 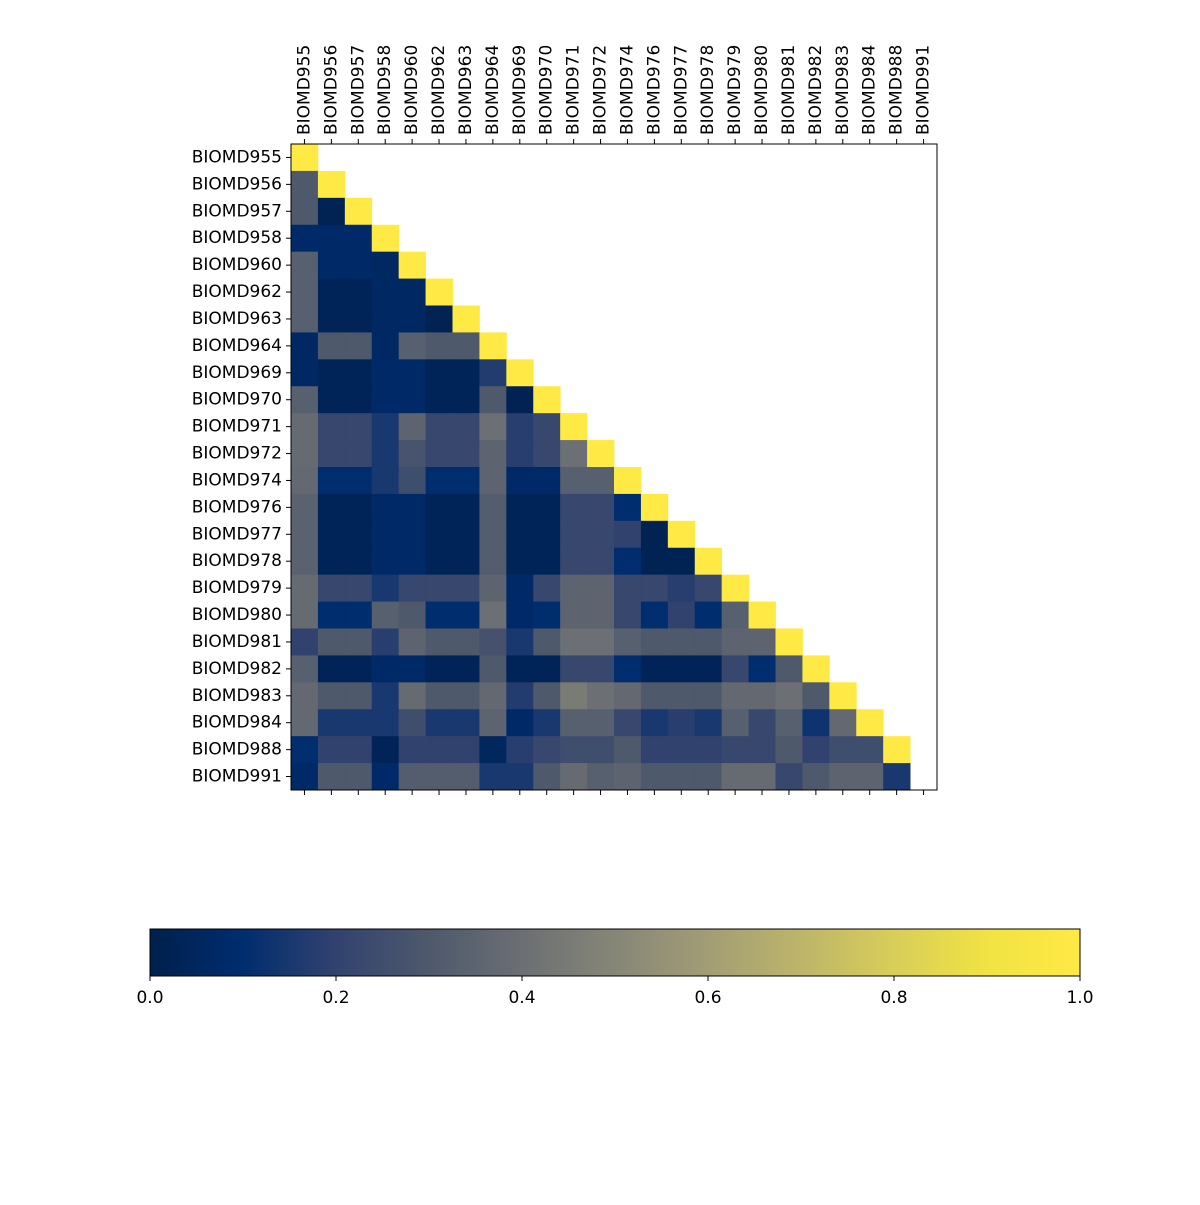 What do you see at coordinates (237, 238) in the screenshot?
I see `y-tick-label: BIOMD958` at bounding box center [237, 238].